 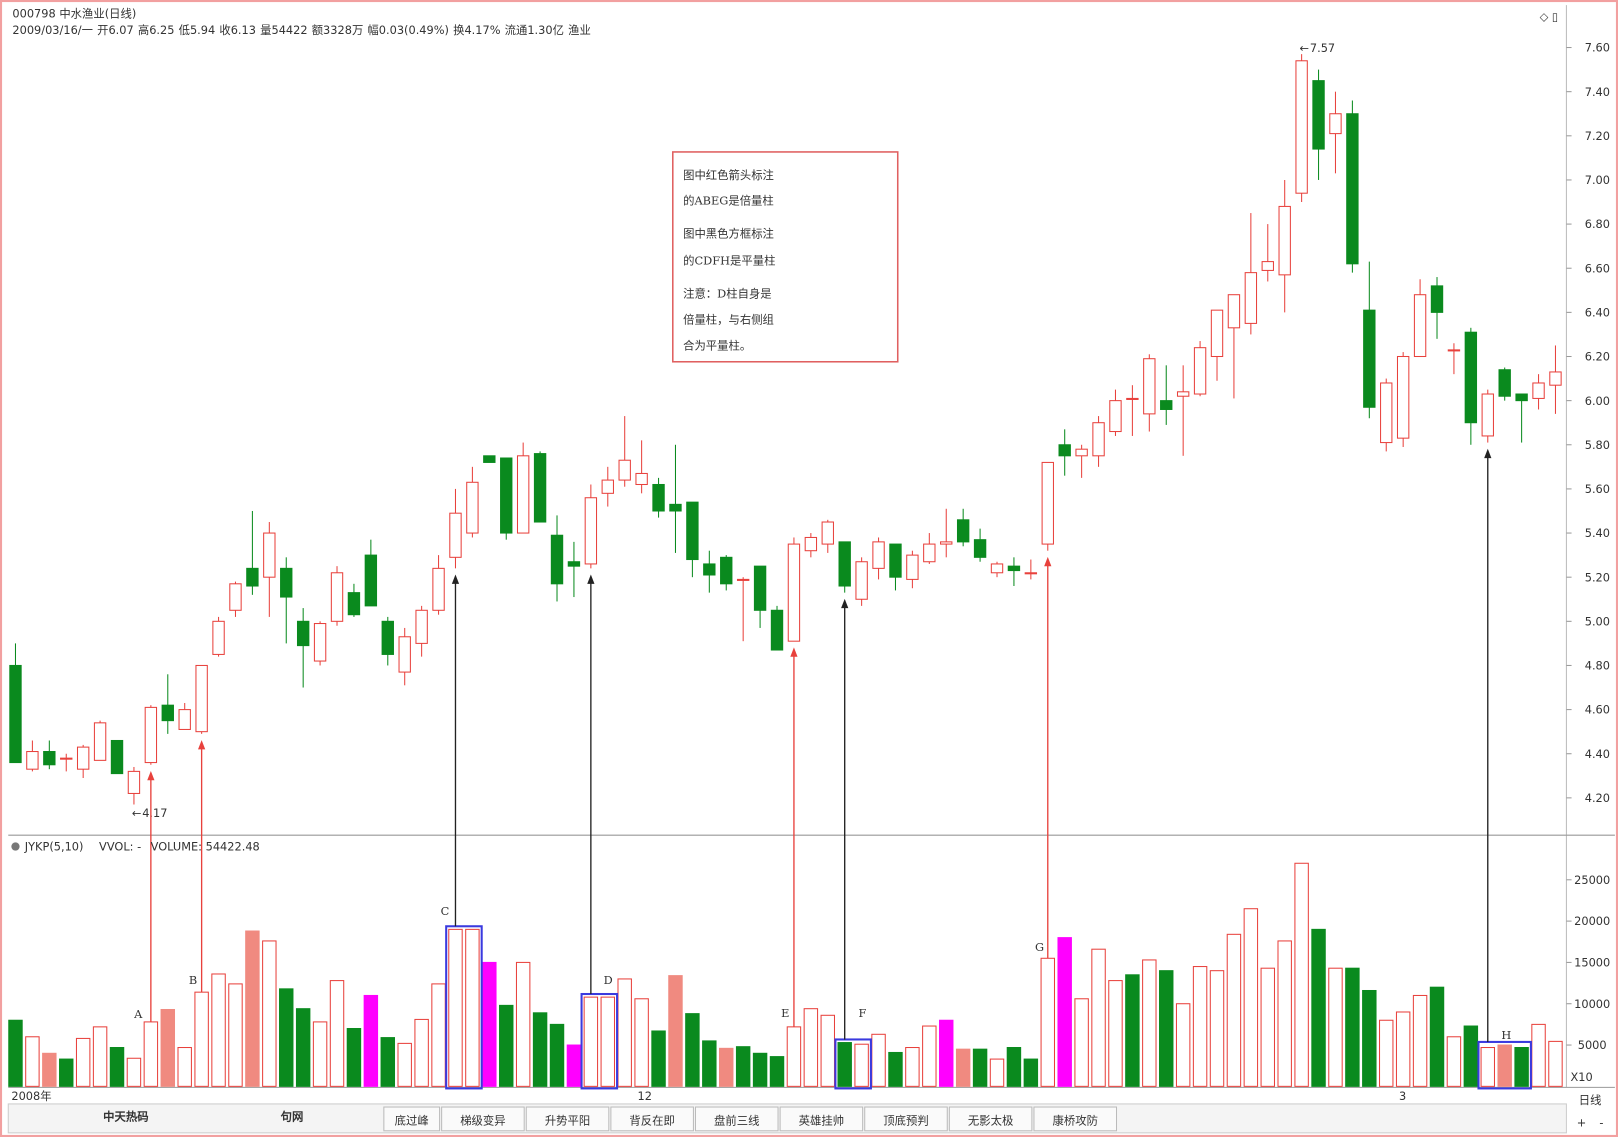 What do you see at coordinates (729, 261) in the screenshot?
I see `note-line: 的CDFH是平量柱` at bounding box center [729, 261].